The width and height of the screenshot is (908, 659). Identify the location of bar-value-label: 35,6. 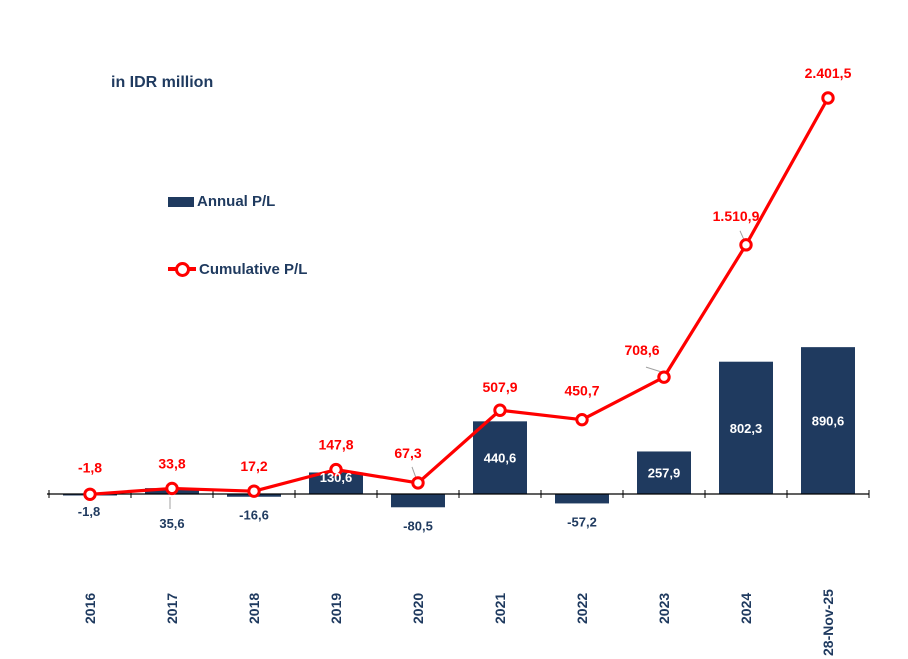
(171, 523).